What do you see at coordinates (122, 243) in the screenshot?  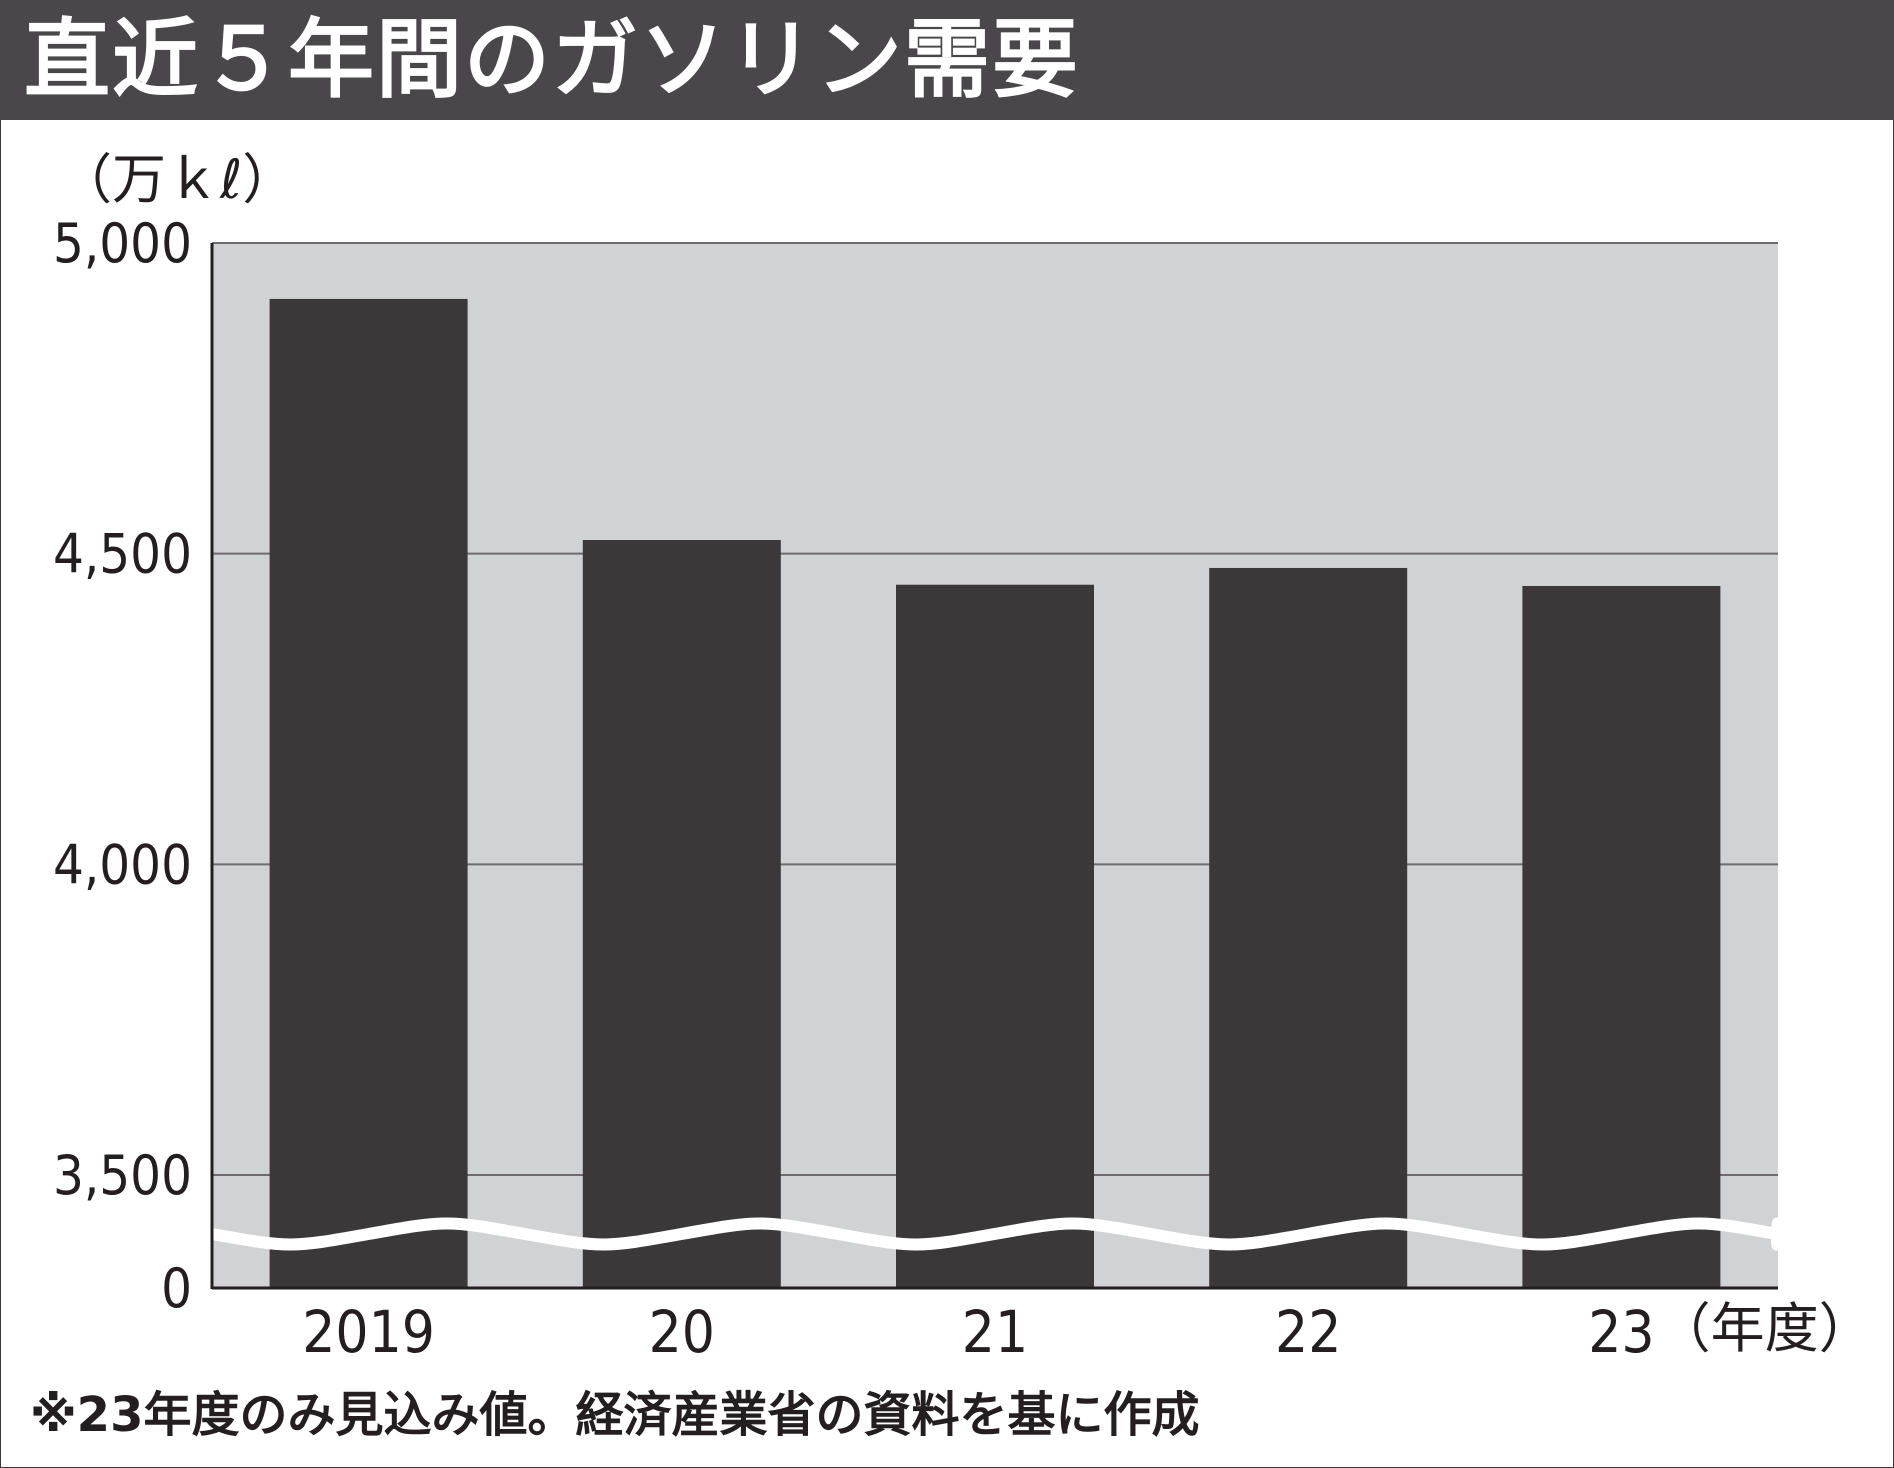 I see `y-tick-label: 5,000` at bounding box center [122, 243].